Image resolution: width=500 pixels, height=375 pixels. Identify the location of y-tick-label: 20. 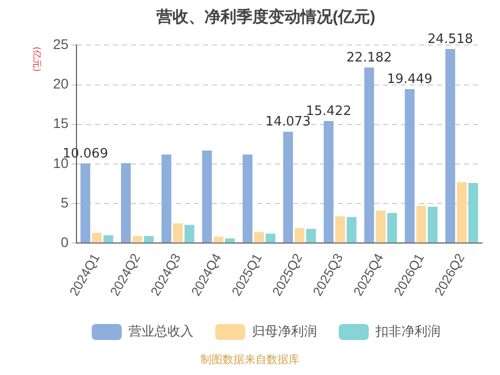
(60, 84).